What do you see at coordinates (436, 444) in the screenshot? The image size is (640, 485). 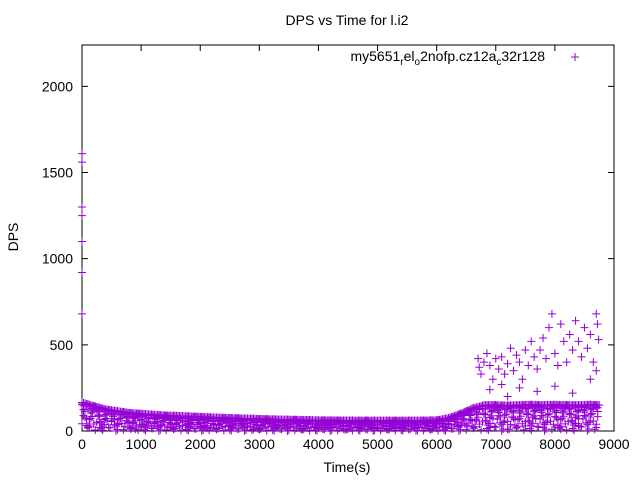 I see `x-tick-label: 6000` at bounding box center [436, 444].